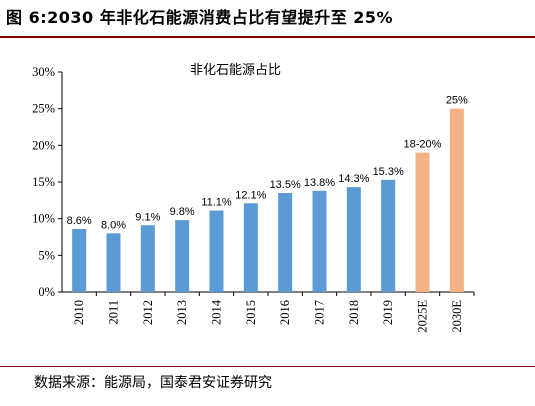 This screenshot has height=406, width=535. What do you see at coordinates (216, 203) in the screenshot?
I see `data-label: 11.1%` at bounding box center [216, 203].